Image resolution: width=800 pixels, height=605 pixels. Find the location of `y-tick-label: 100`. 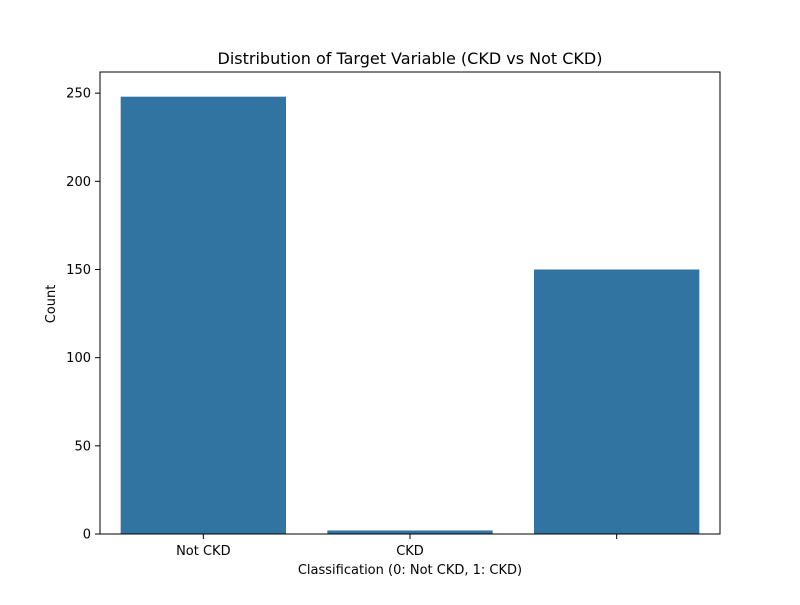

y-tick-label: 100 is located at coordinates (78, 358).